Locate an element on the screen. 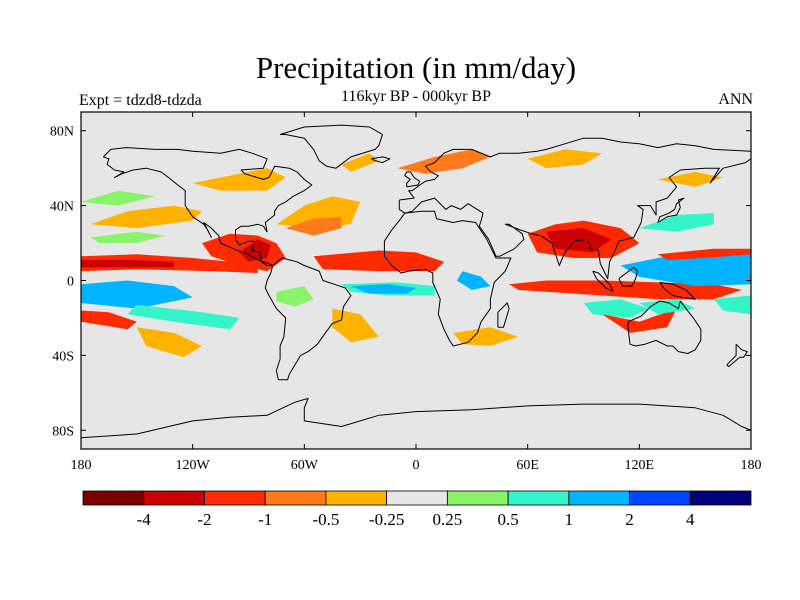 This screenshot has height=600, width=800. y-tick-label: 40S is located at coordinates (63, 356).